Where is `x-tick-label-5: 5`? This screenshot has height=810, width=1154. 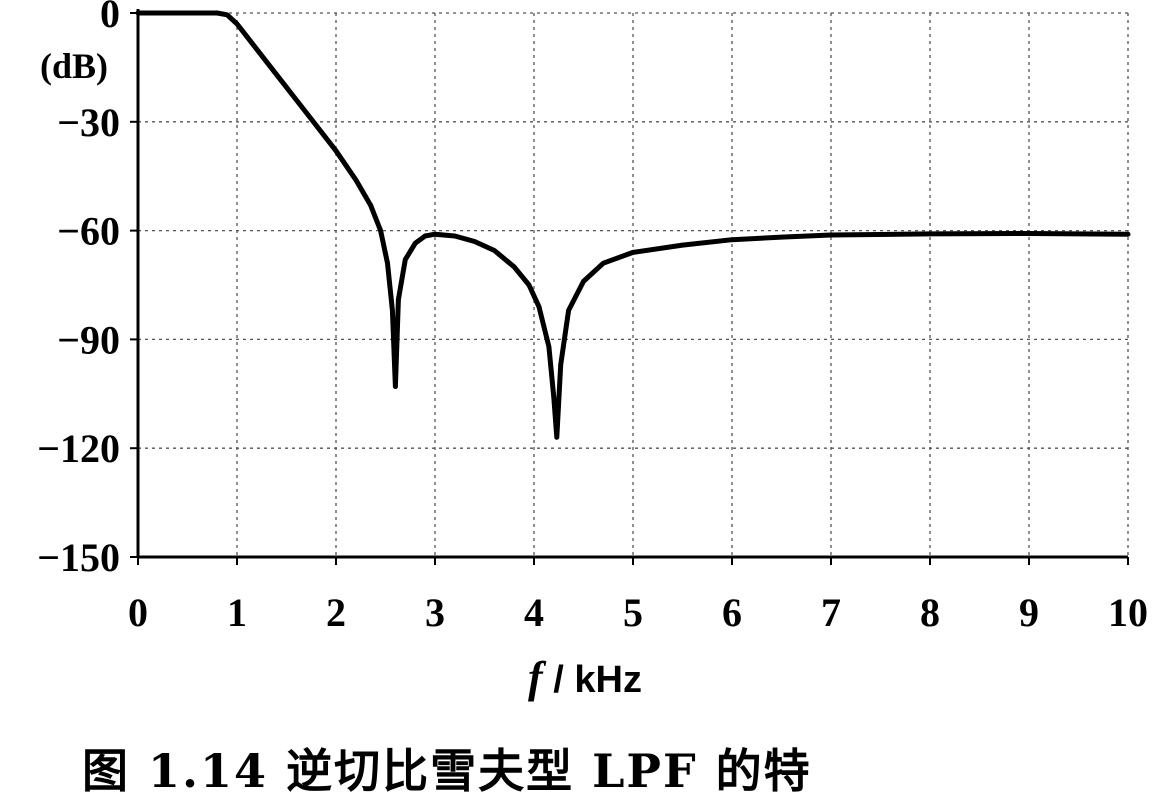
x-tick-label-5: 5 is located at coordinates (633, 612).